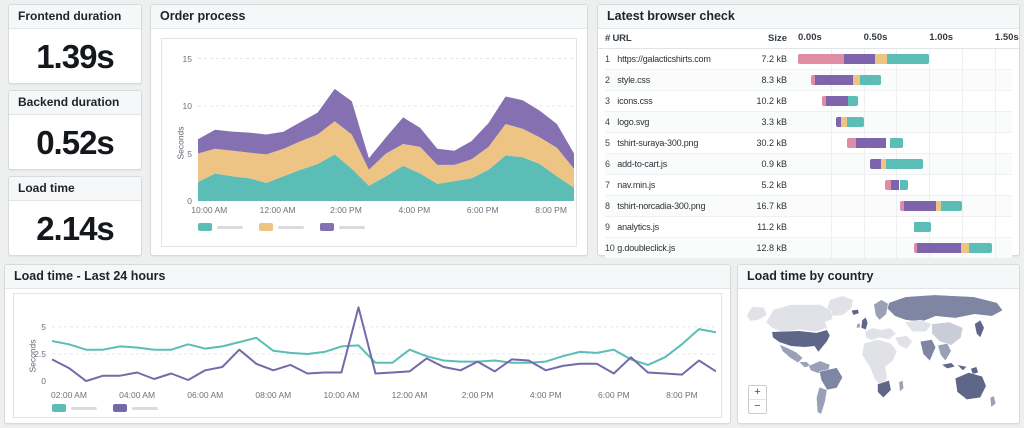  I want to click on choropleth-map-svg, so click(878, 355).